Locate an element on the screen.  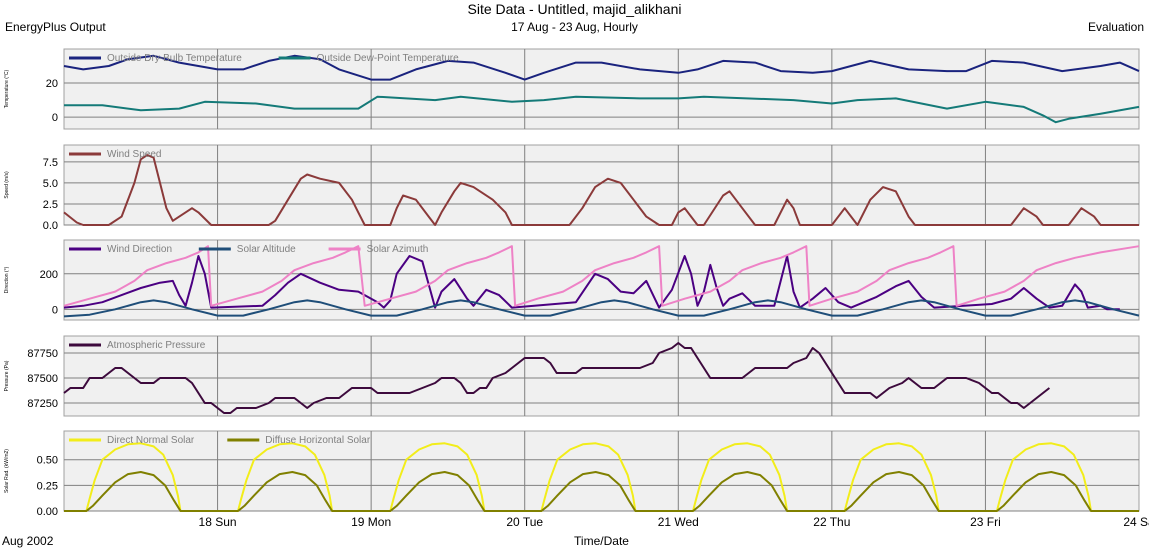
y-tick-label: 5.0 is located at coordinates (50, 184).